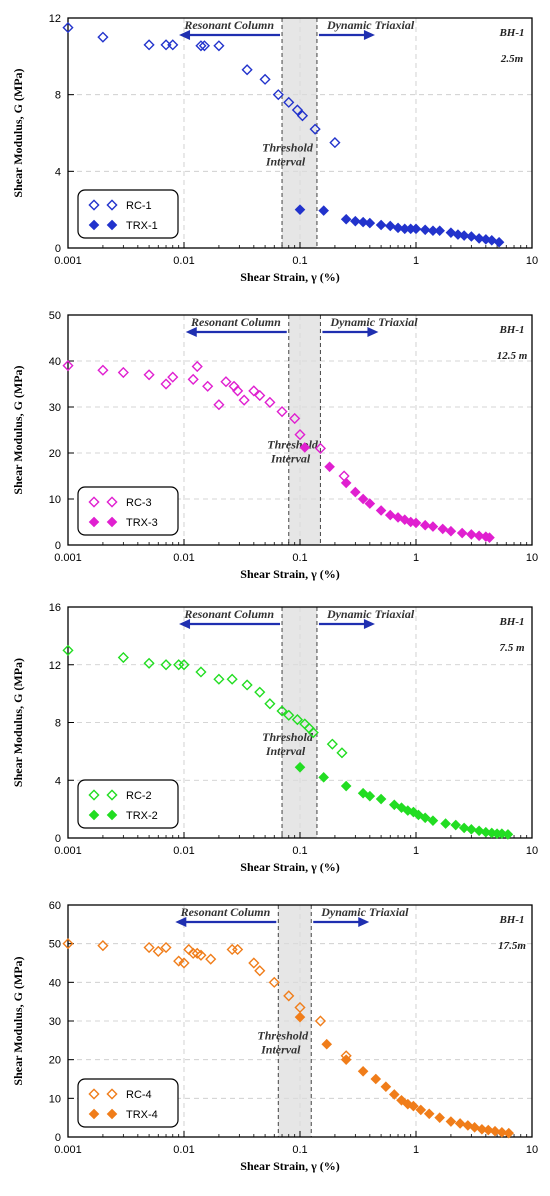  Describe the element at coordinates (512, 946) in the screenshot. I see `depth-label: 17.5m` at that location.